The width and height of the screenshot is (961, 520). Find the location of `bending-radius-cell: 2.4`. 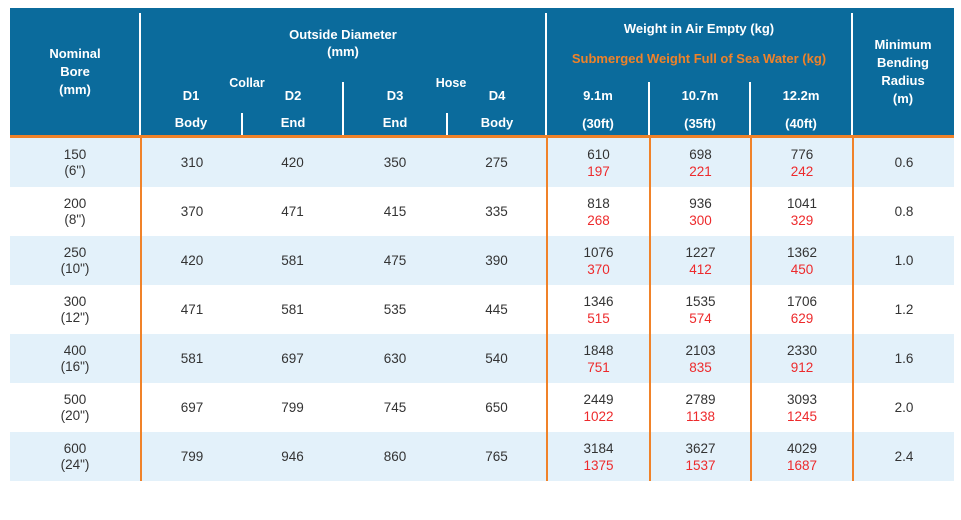

bending-radius-cell: 2.4 is located at coordinates (903, 456).